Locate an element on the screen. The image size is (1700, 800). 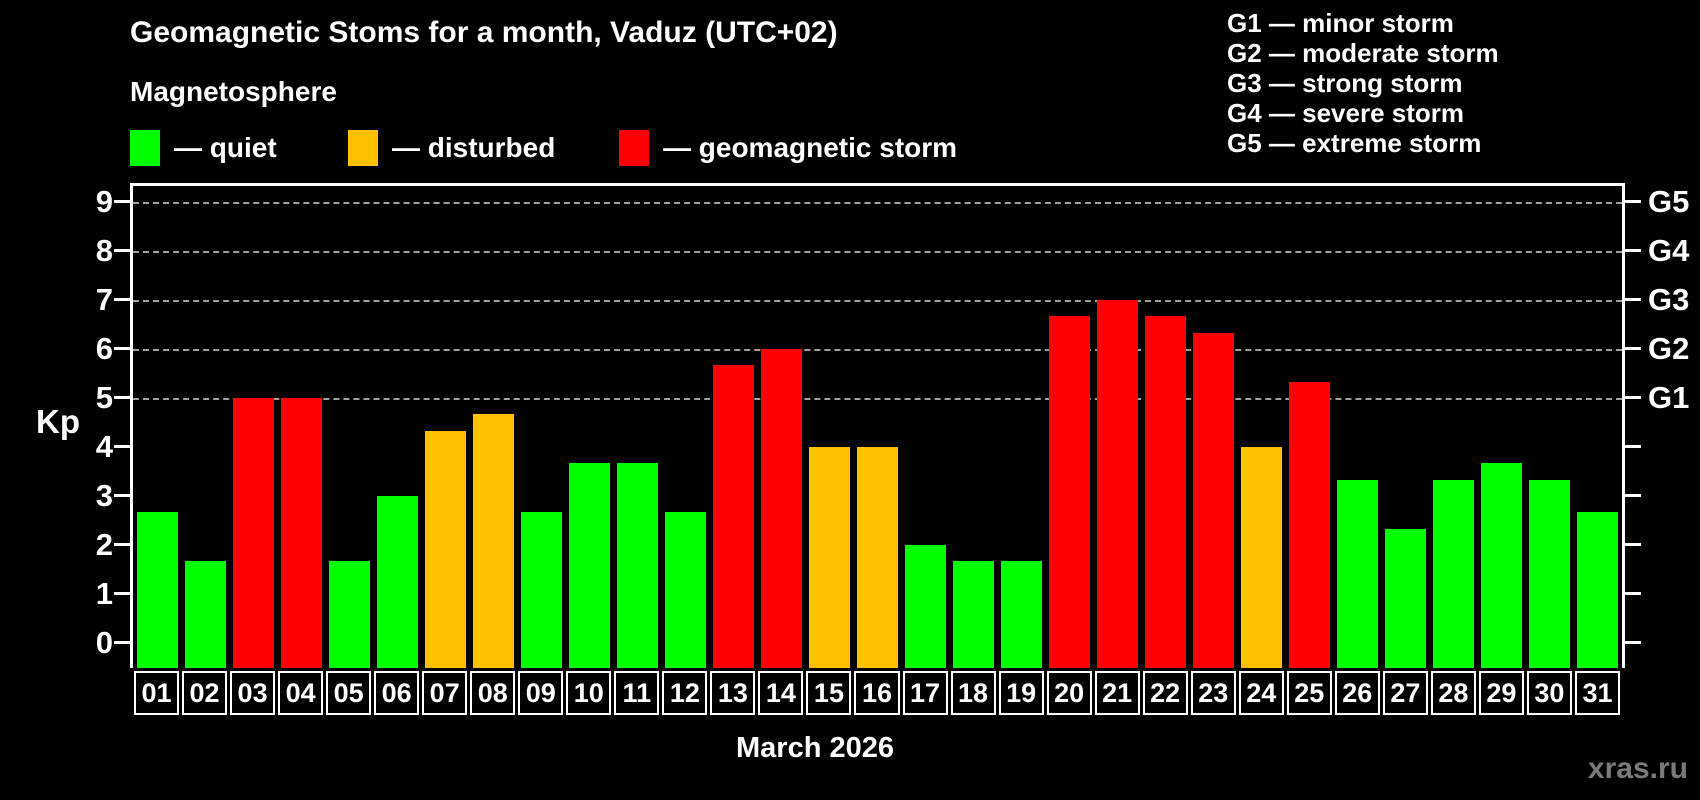
day-label-09: 09 is located at coordinates (541, 693).